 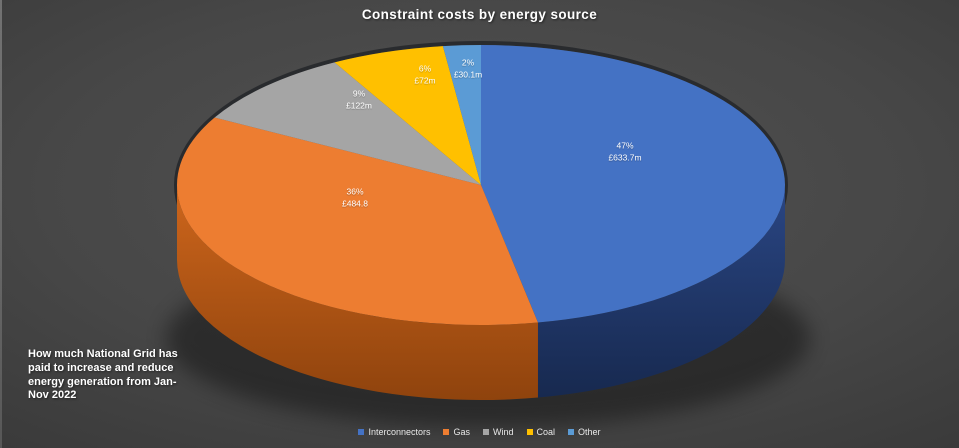 I want to click on legend-label: Wind, so click(x=503, y=432).